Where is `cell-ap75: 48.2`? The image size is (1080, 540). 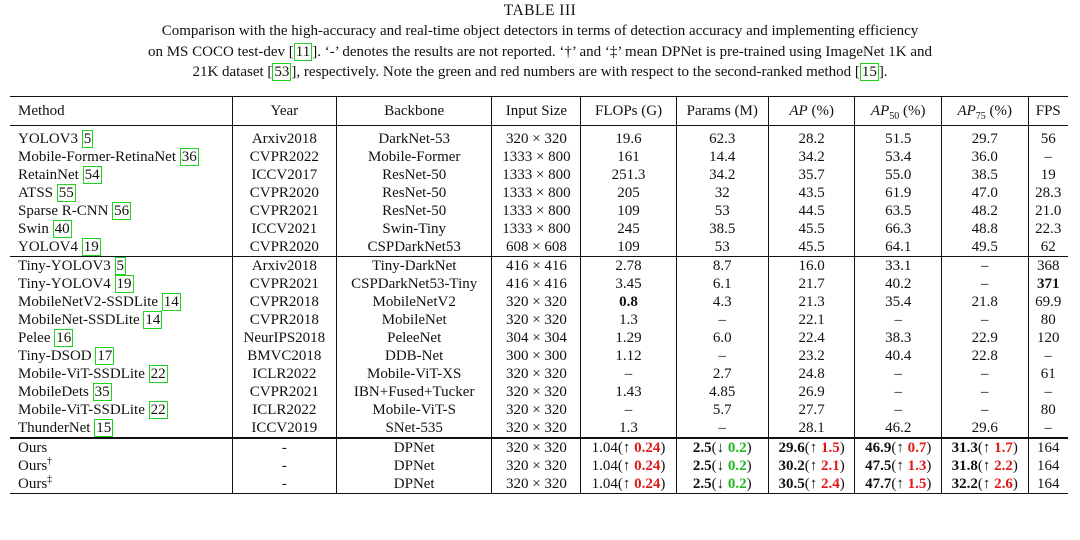 cell-ap75: 48.2 is located at coordinates (984, 211).